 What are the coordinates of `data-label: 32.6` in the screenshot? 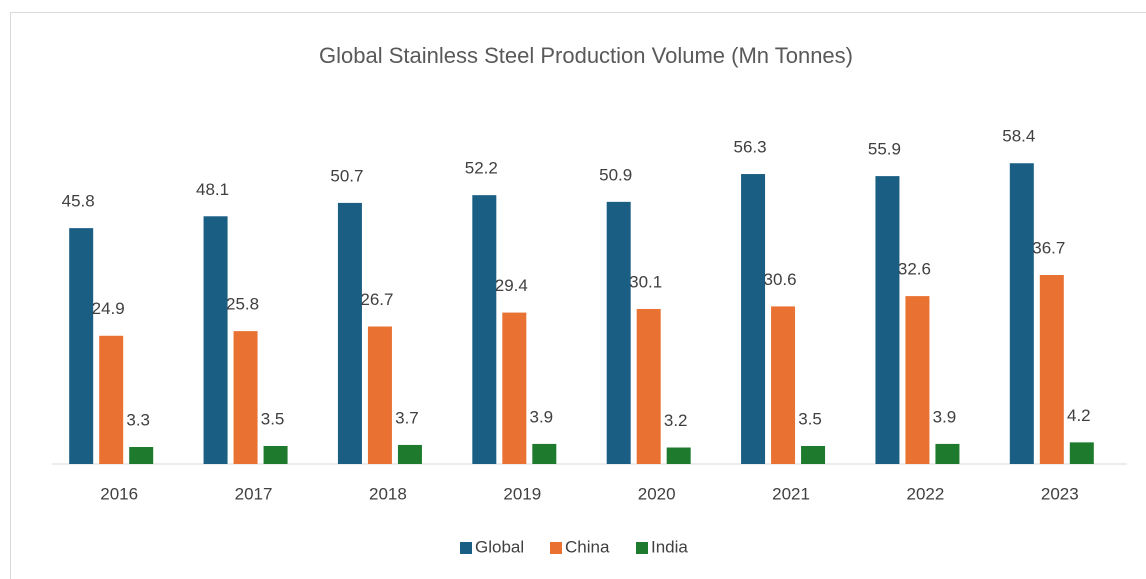 It's located at (914, 269).